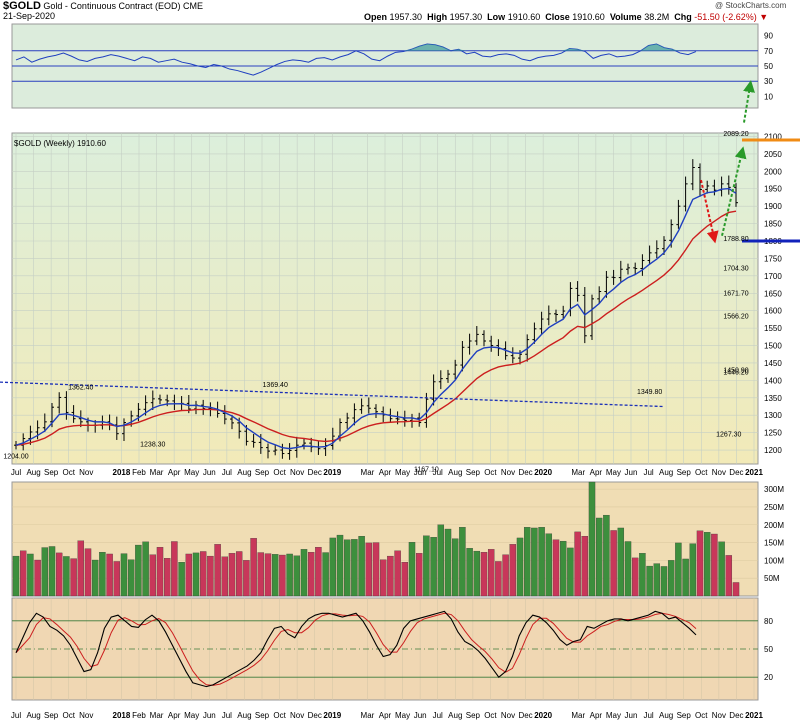 Image resolution: width=800 pixels, height=724 pixels. What do you see at coordinates (543, 472) in the screenshot?
I see `x-tick-label: 2020` at bounding box center [543, 472].